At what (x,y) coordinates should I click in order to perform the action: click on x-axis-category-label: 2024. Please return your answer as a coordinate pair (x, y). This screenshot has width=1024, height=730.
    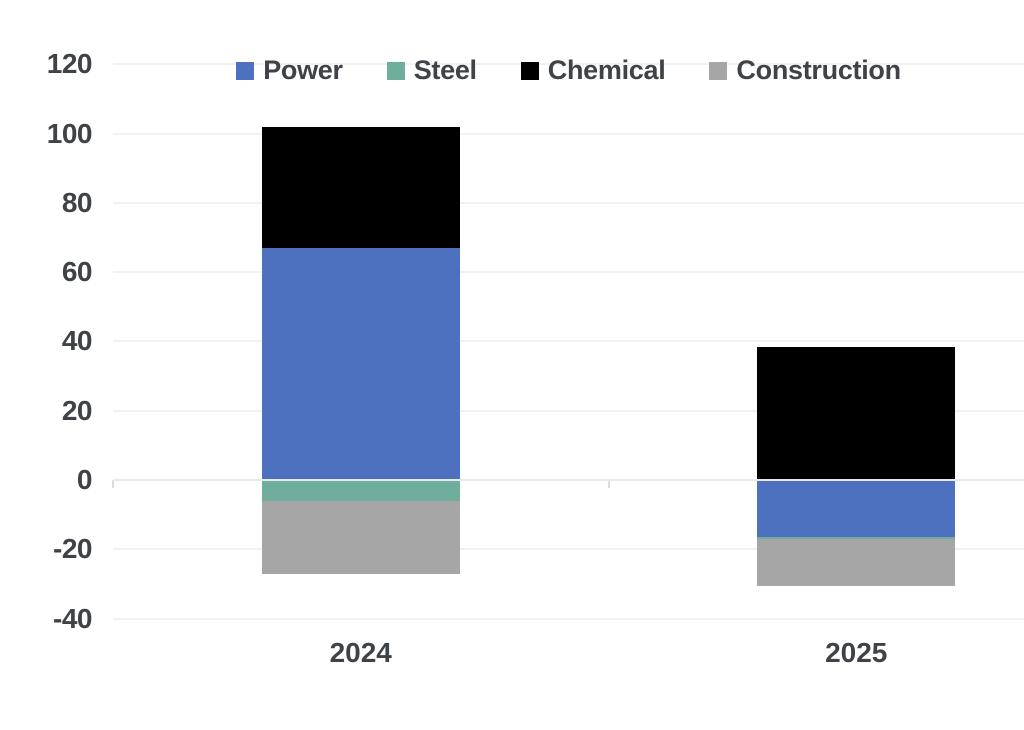
    Looking at the image, I should click on (360, 652).